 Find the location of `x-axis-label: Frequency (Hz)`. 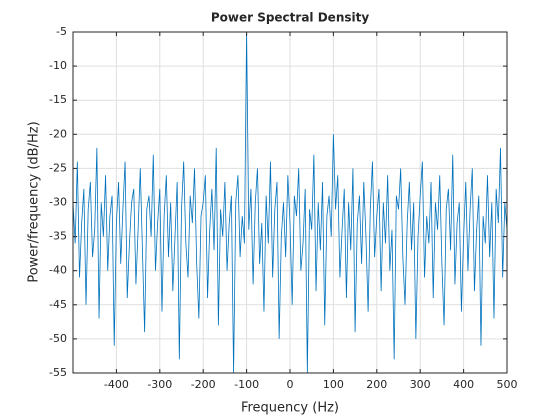

x-axis-label: Frequency (Hz) is located at coordinates (290, 408).